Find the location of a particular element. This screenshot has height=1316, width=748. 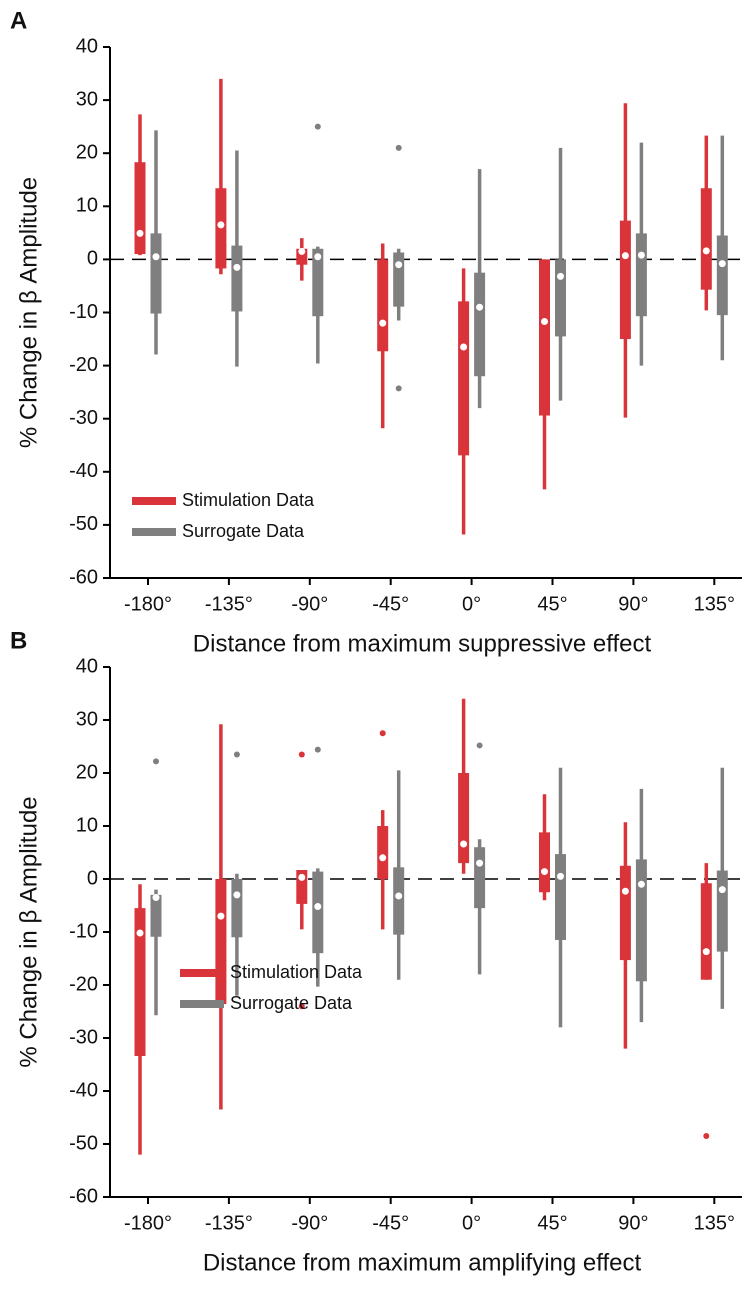

panel-label: B is located at coordinates (18, 640).